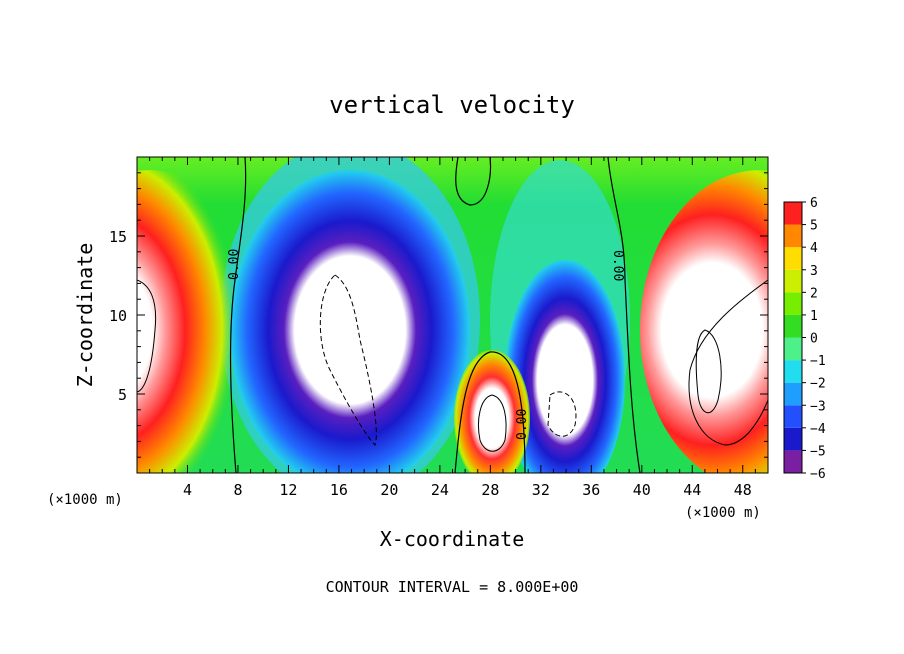 The width and height of the screenshot is (904, 654). Describe the element at coordinates (624, 315) in the screenshot. I see `zero-contour-right` at that location.